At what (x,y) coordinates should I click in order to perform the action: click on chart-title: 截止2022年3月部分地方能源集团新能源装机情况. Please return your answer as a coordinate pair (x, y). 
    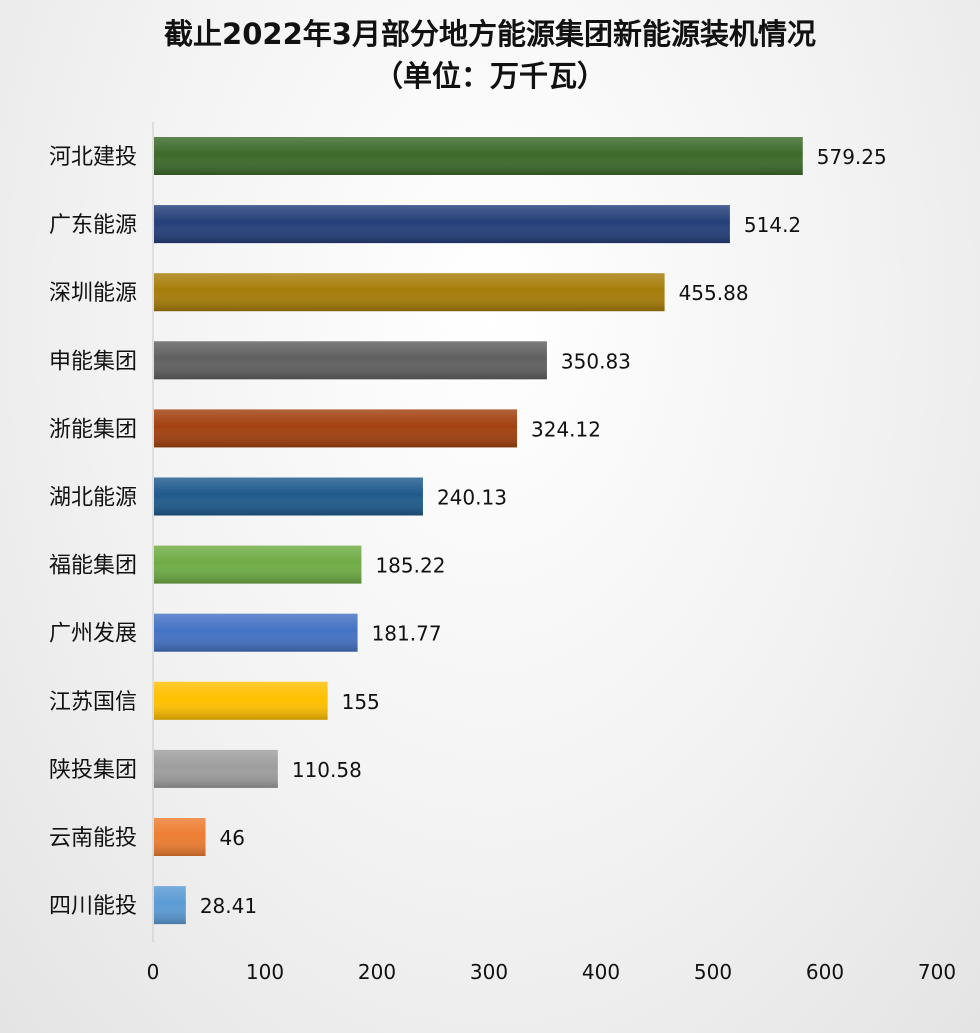
    Looking at the image, I should click on (490, 34).